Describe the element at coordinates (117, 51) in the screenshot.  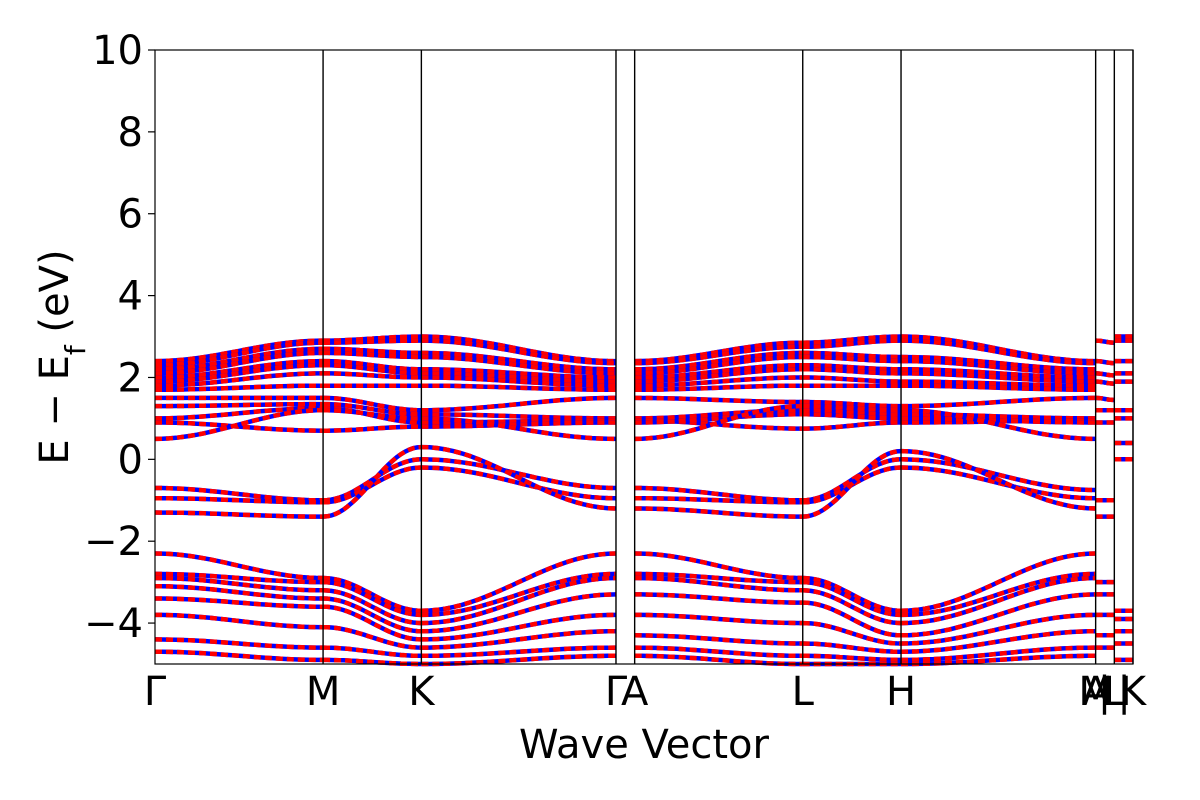
I see `y-tick-label: 10` at that location.